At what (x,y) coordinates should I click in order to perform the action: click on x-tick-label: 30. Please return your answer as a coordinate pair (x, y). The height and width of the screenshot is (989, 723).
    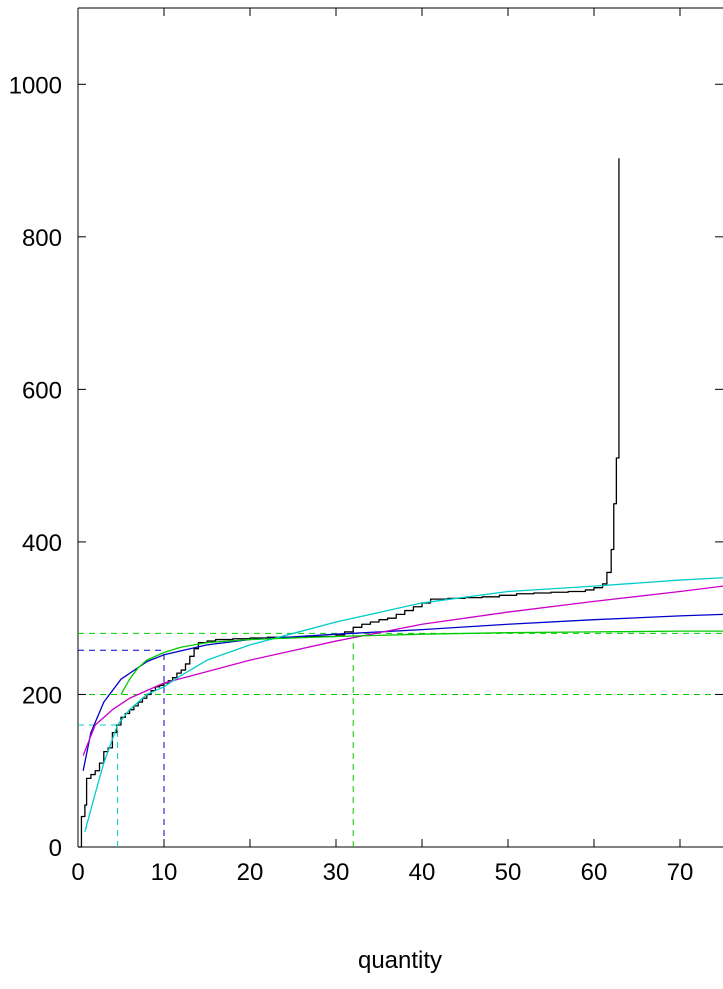
    Looking at the image, I should click on (336, 872).